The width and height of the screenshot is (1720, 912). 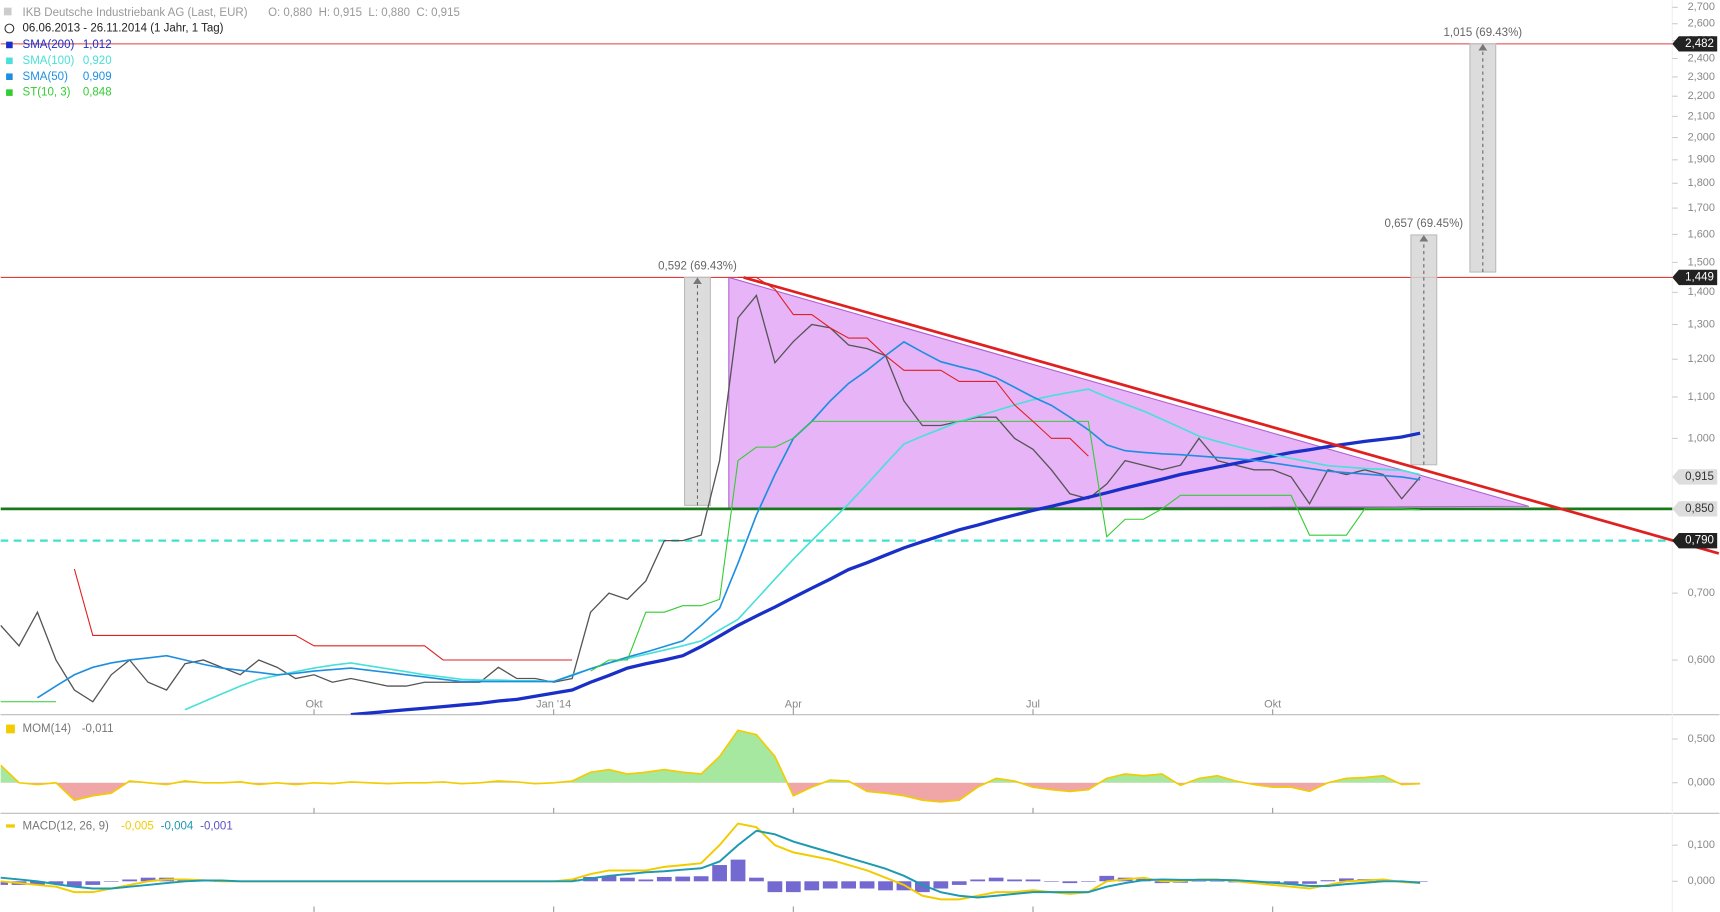 I want to click on y-tick-label: 2,100, so click(x=1701, y=116).